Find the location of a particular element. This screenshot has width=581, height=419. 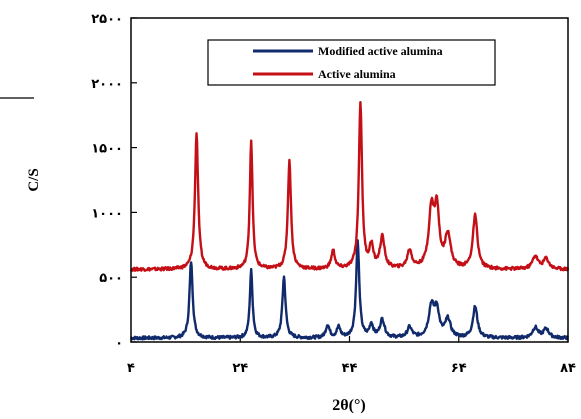

legend-label-active: Active alumina is located at coordinates (357, 74).